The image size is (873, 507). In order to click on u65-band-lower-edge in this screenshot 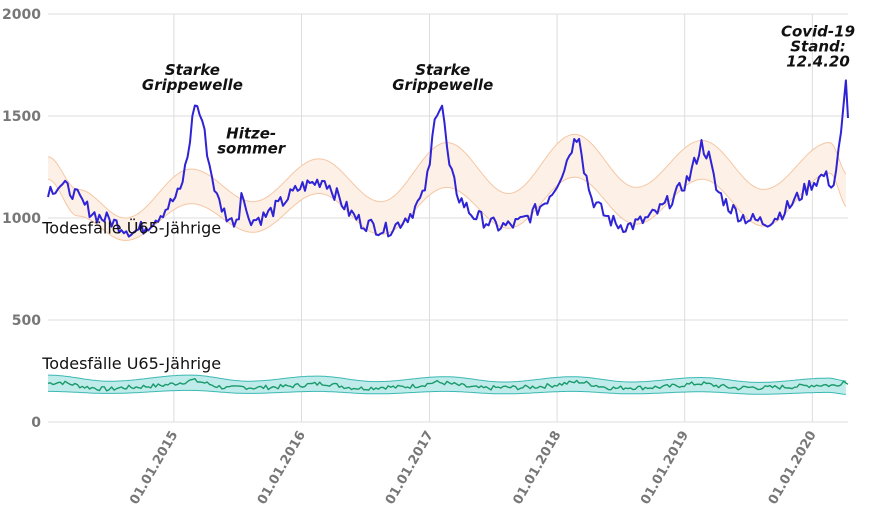, I will do `click(447, 392)`.